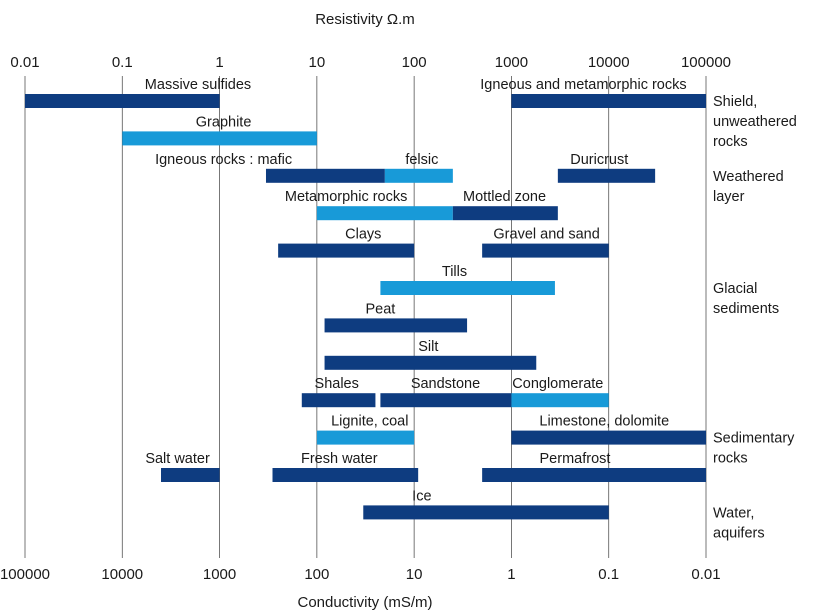 This screenshot has height=616, width=821. I want to click on bottom-tick-labels: 100000 10000 1000 100 10 1 0.1 0.01, so click(360, 574).